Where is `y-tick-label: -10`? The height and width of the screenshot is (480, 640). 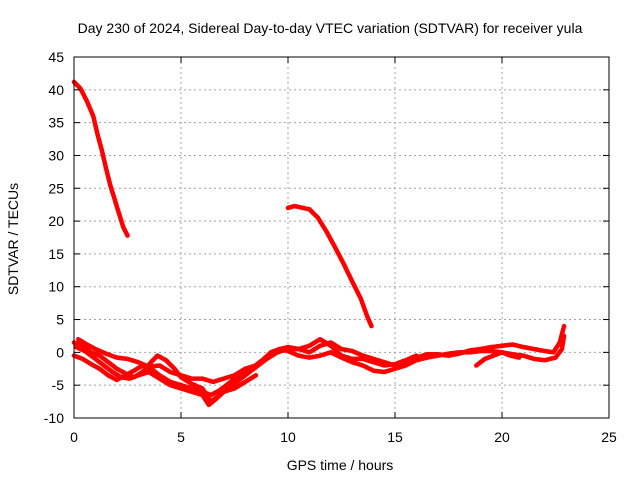 y-tick-label: -10 is located at coordinates (54, 418).